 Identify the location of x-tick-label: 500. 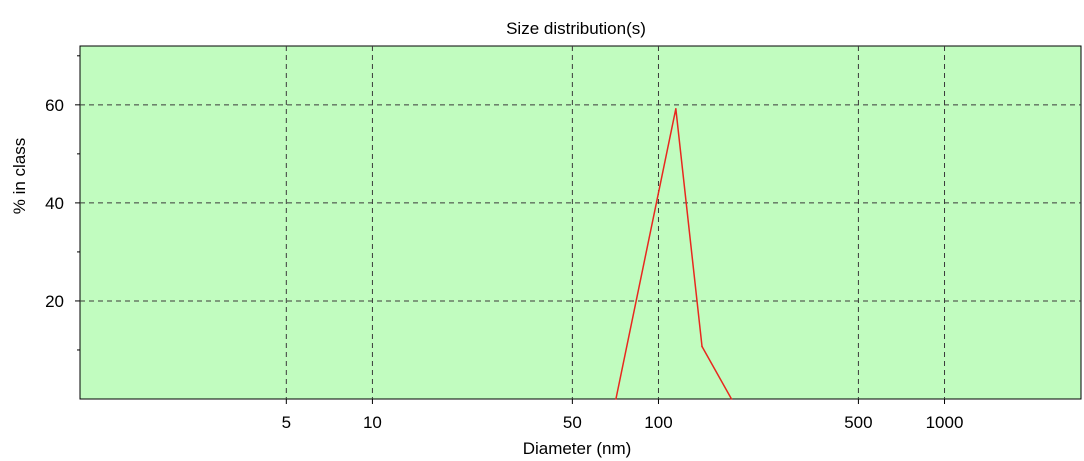
(858, 422).